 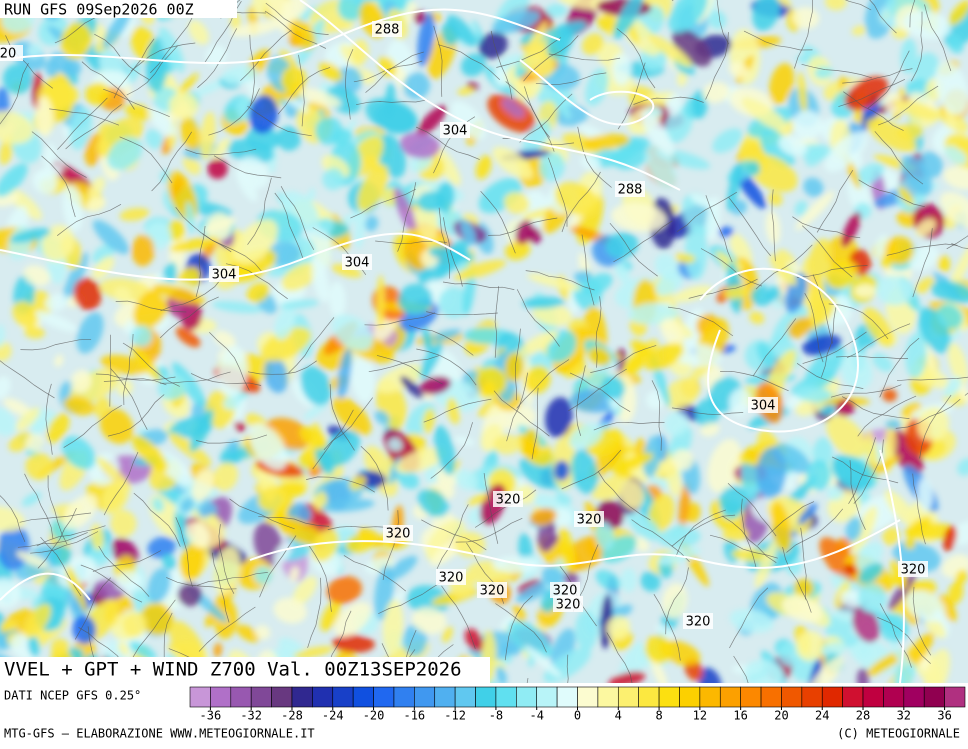 What do you see at coordinates (658, 716) in the screenshot?
I see `colorbar-tick-label: 8` at bounding box center [658, 716].